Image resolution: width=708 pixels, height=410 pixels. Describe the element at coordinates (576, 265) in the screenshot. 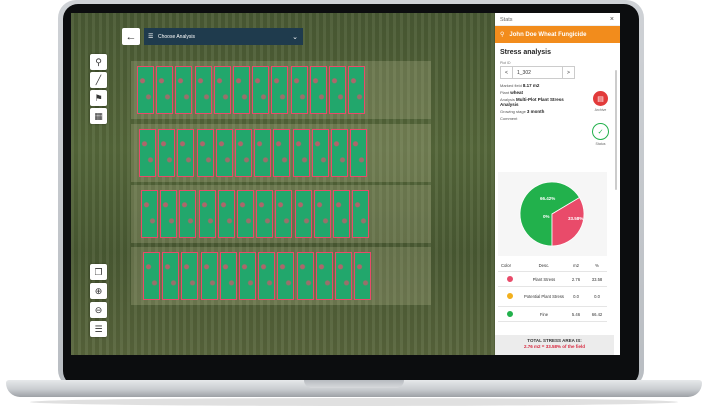

I see `header-m2: m2` at that location.